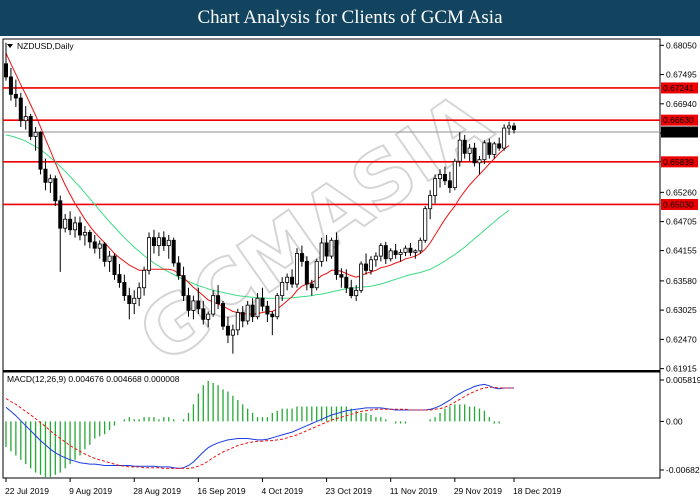 The height and width of the screenshot is (500, 700). What do you see at coordinates (681, 281) in the screenshot?
I see `price-tick-label: 0.63580` at bounding box center [681, 281].